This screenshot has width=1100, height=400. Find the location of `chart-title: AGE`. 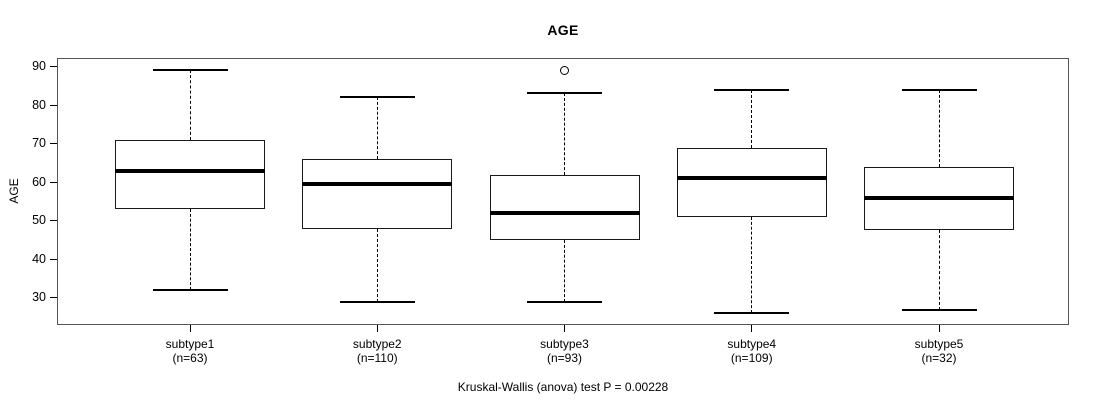

chart-title: AGE is located at coordinates (563, 30).